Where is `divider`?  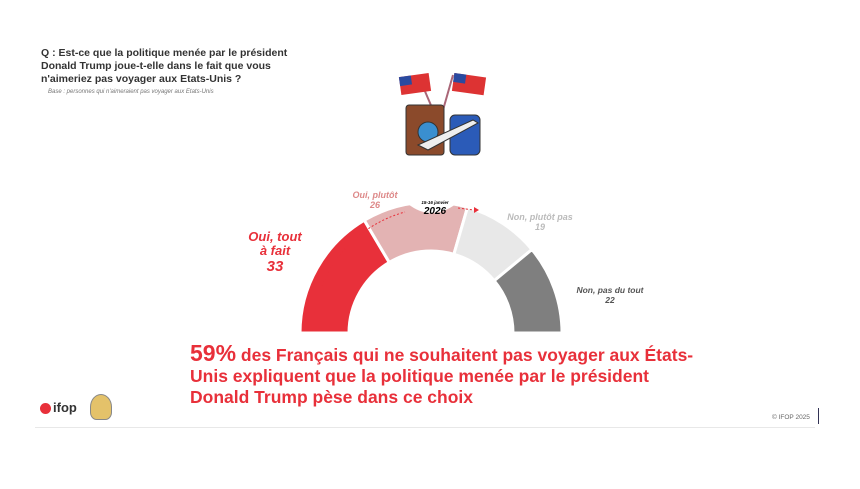 divider is located at coordinates (818, 416).